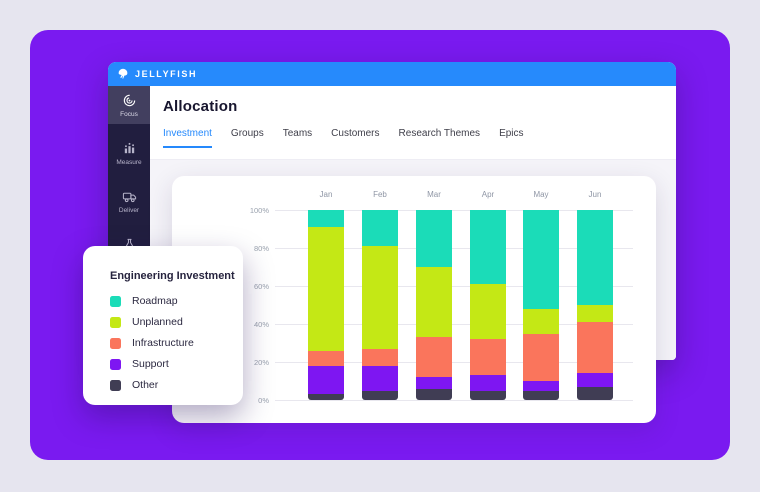 The image size is (760, 492). Describe the element at coordinates (155, 301) in the screenshot. I see `legend-item-label: Roadmap` at that location.